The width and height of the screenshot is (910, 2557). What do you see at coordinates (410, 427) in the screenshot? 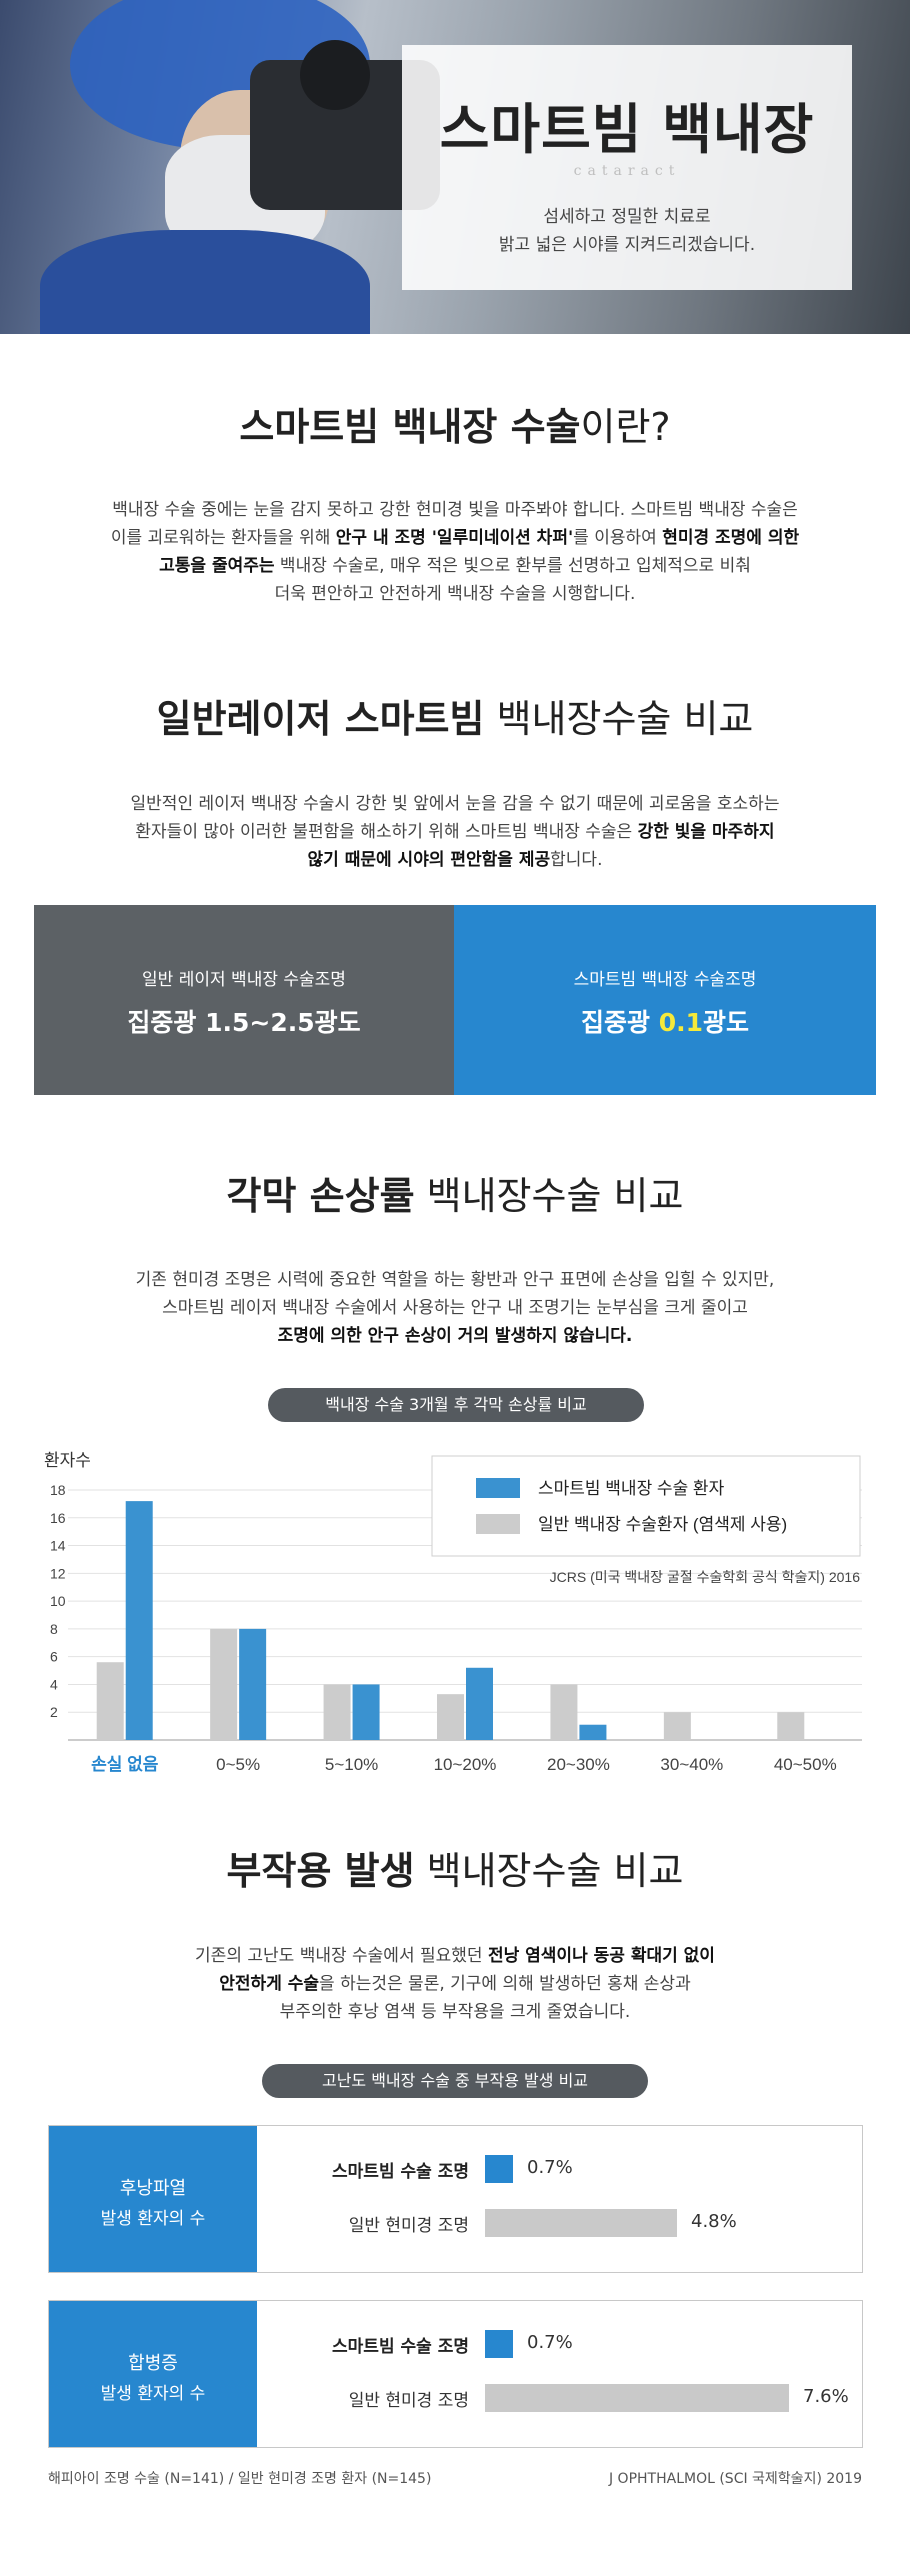
I see `intro-heading-bold: 스마트빔 백내장 수술` at bounding box center [410, 427].